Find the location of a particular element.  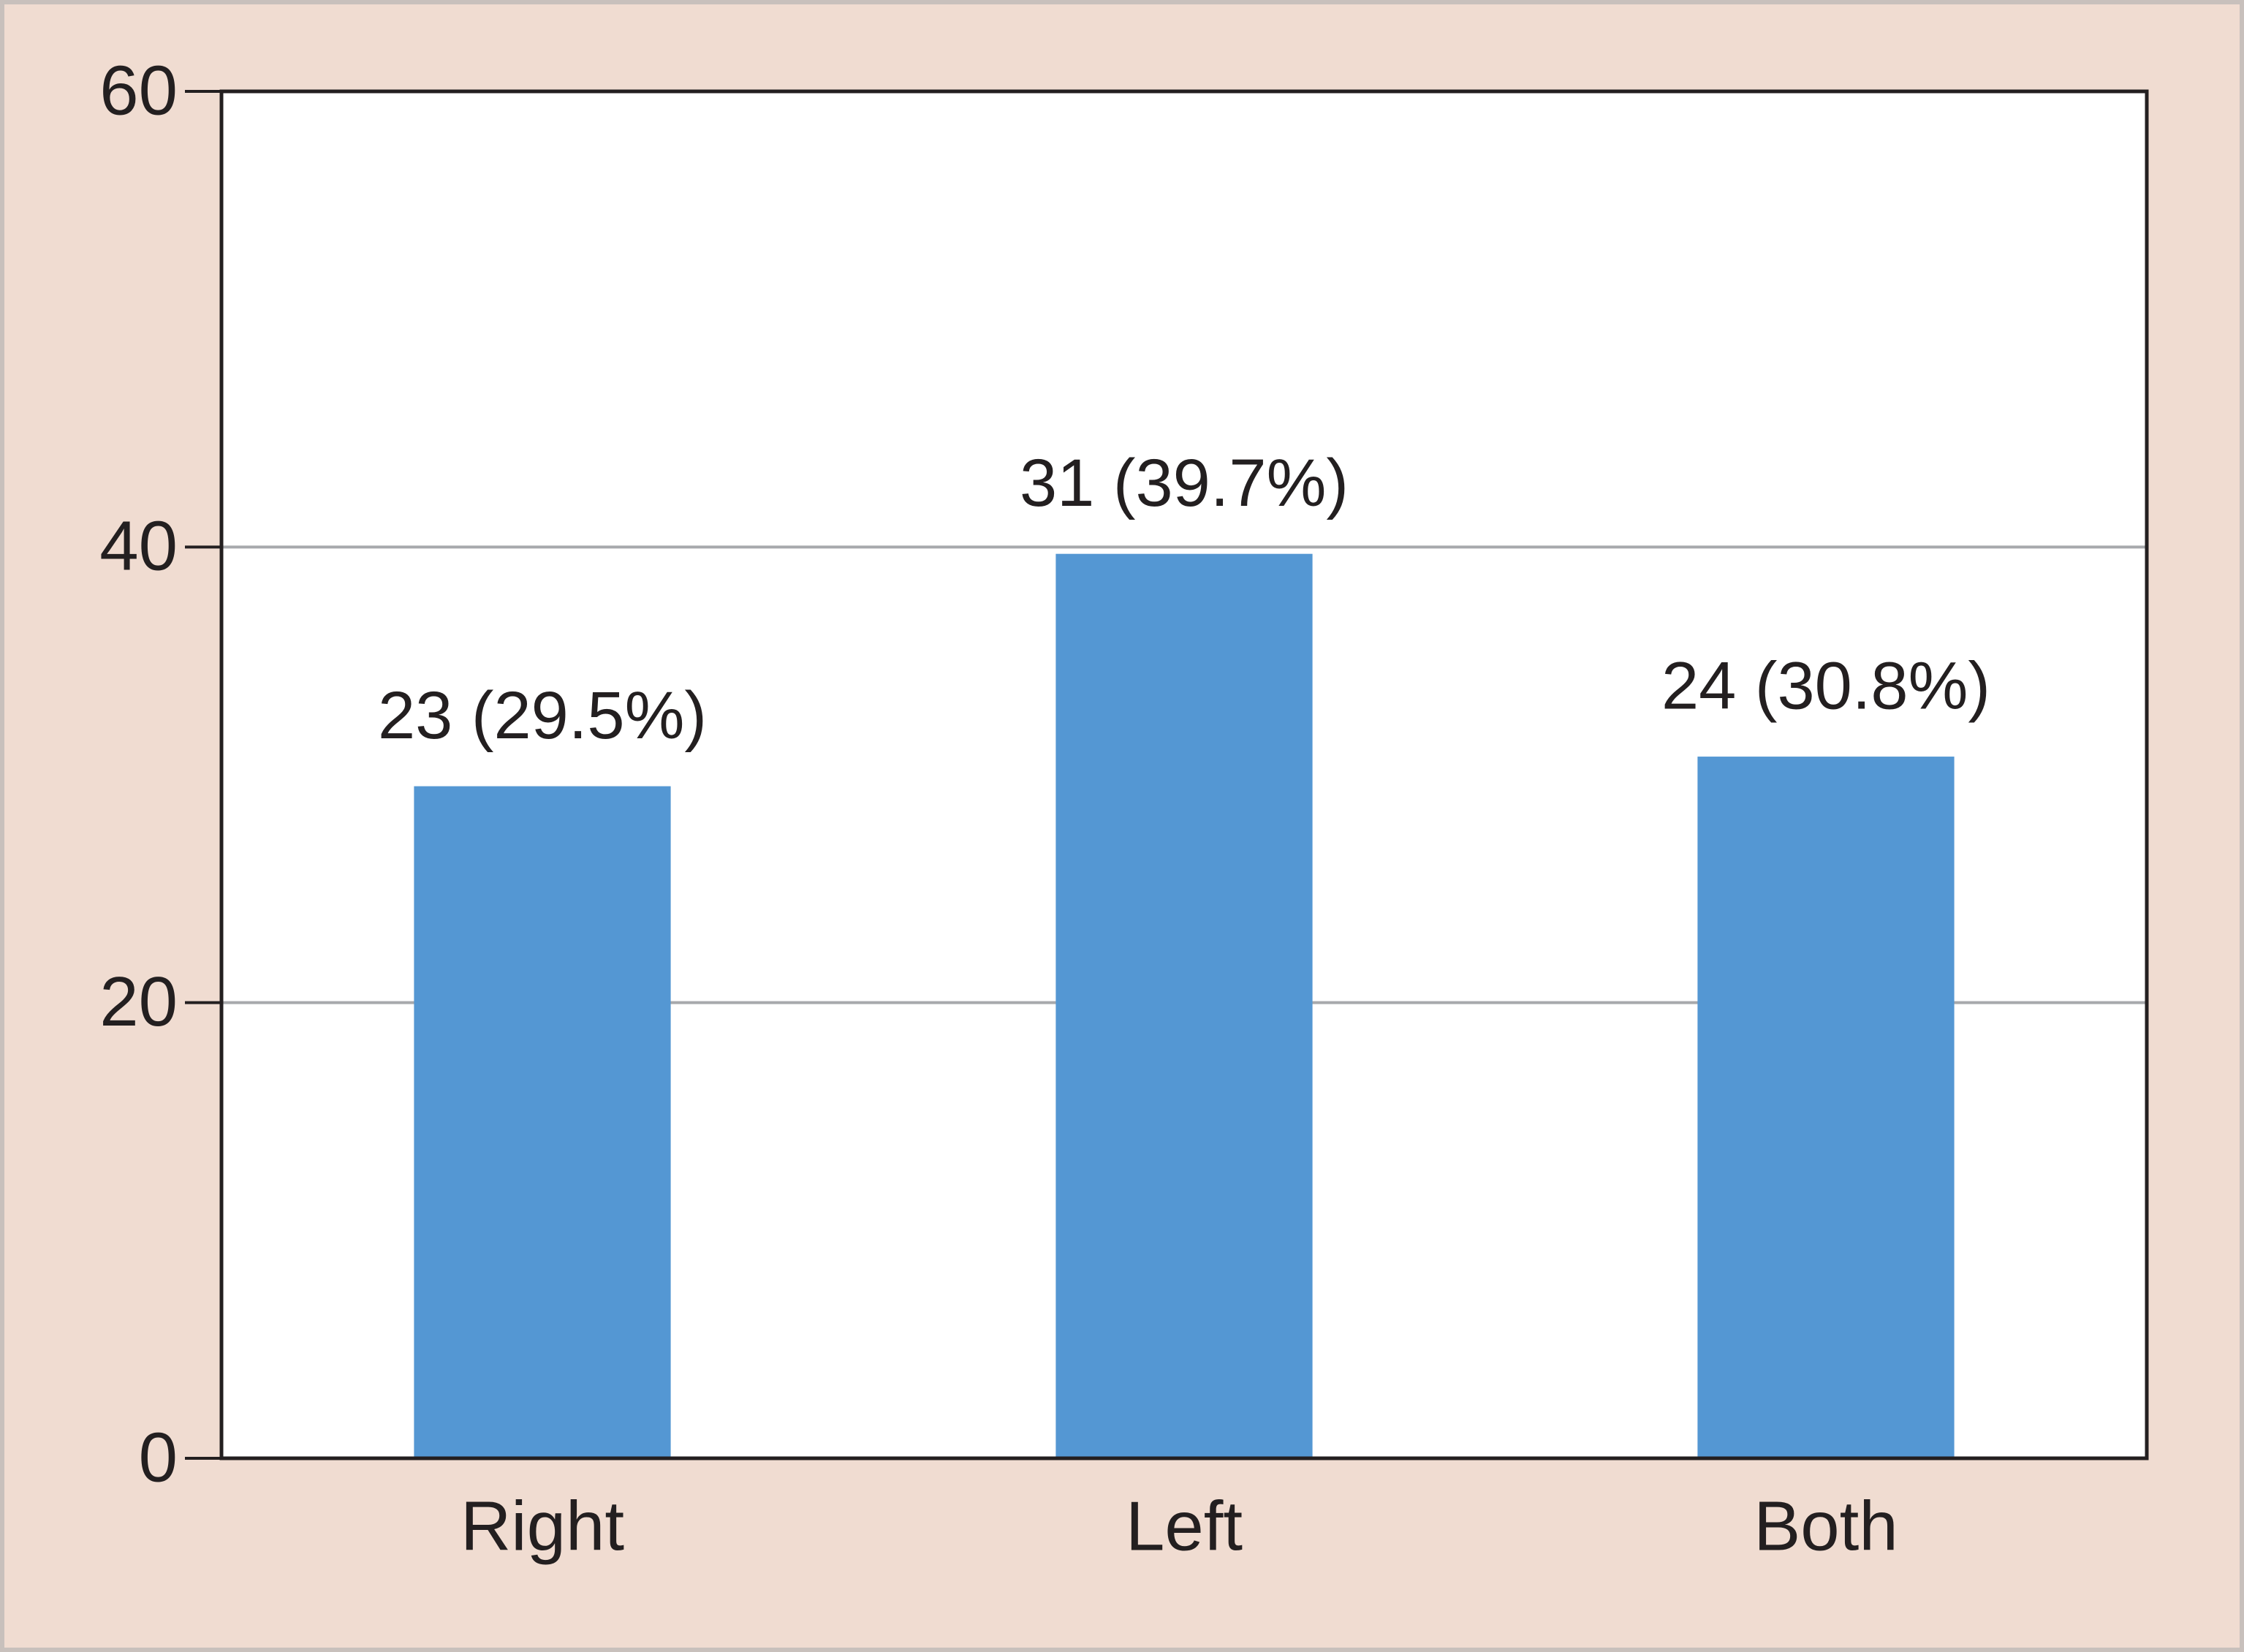

value-label: 31 (39.7%) is located at coordinates (1184, 483).